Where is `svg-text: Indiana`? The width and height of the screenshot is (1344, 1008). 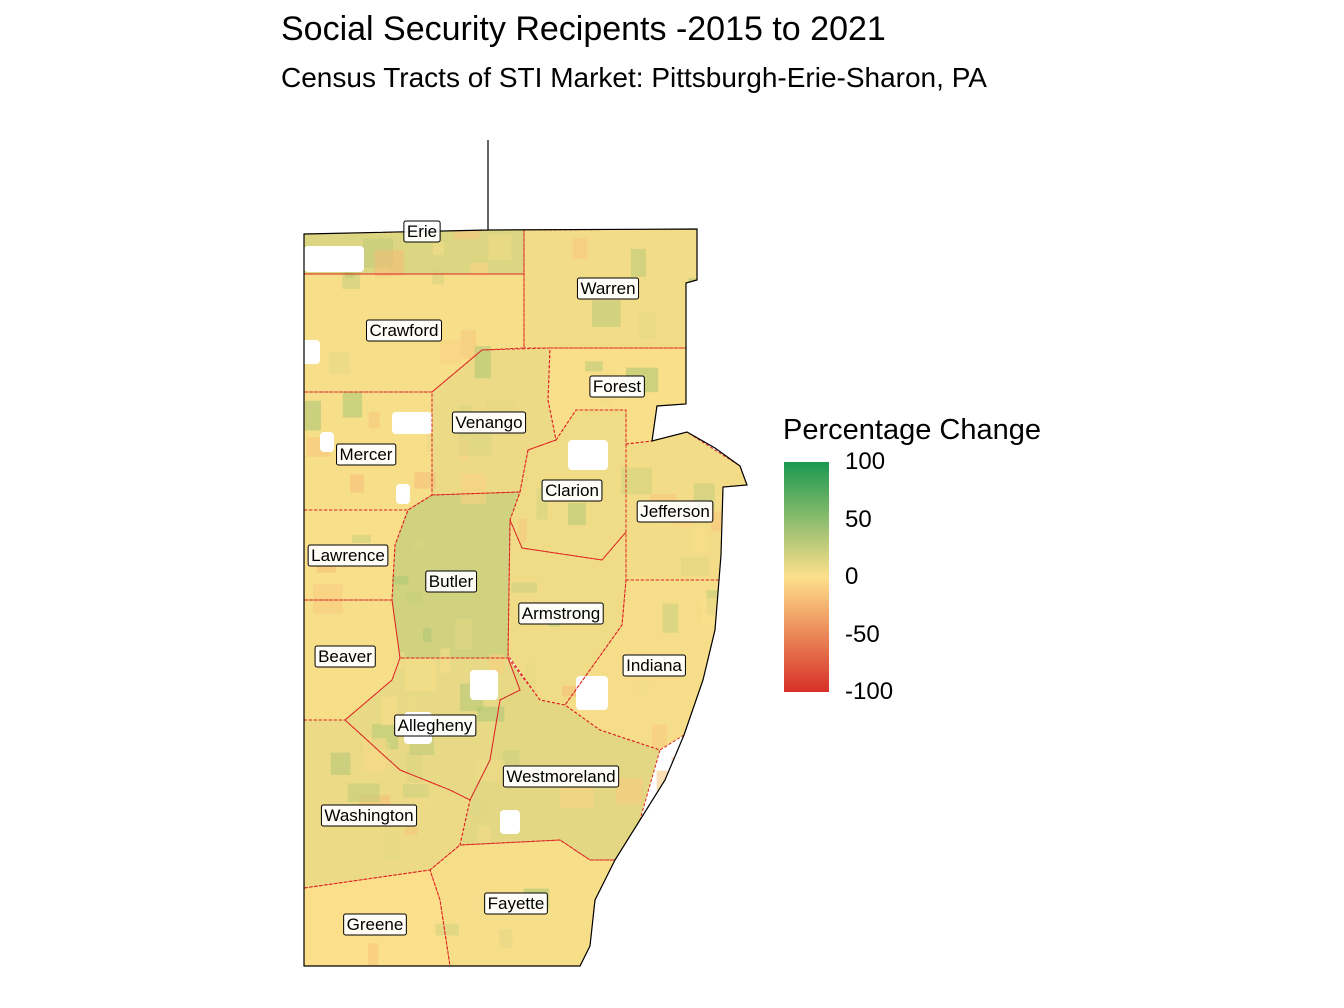
svg-text: Indiana is located at coordinates (654, 665).